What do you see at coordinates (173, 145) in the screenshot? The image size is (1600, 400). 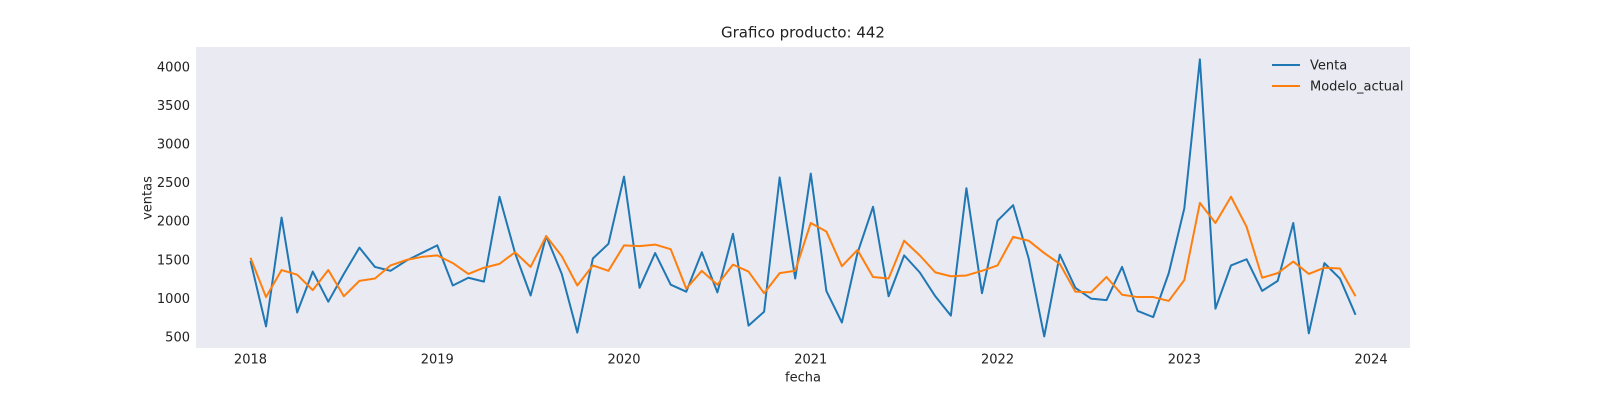 I see `y-tick-label: 3000` at bounding box center [173, 145].